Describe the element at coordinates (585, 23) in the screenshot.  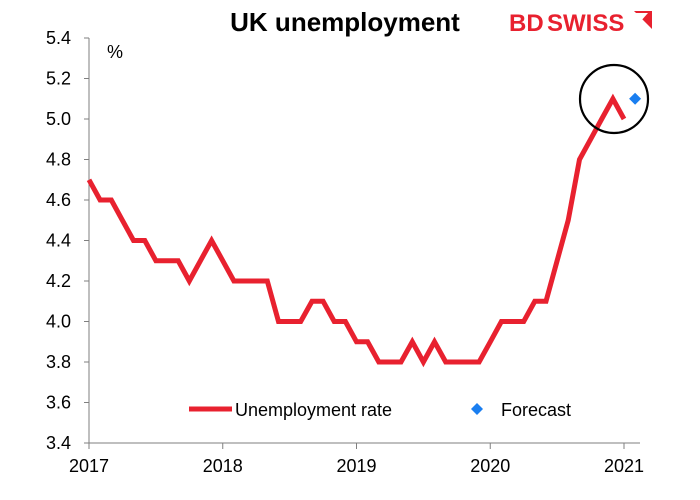
I see `logo-text-swiss: SWISS` at that location.